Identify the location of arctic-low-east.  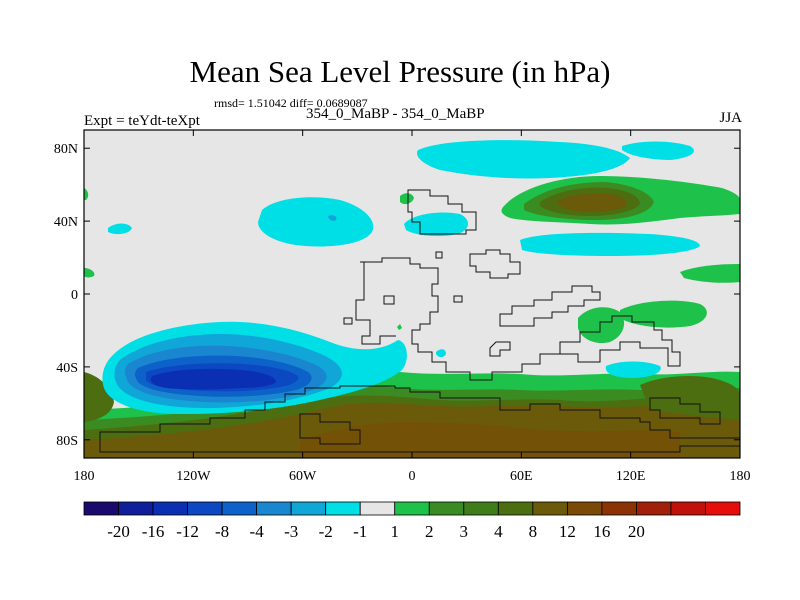
(658, 150).